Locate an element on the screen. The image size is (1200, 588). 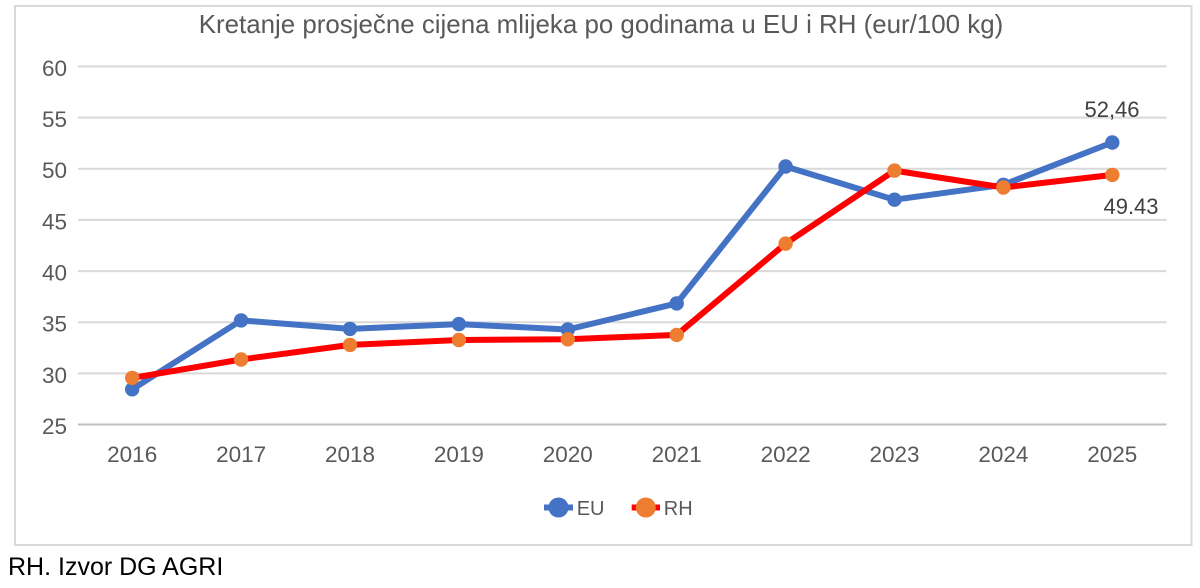
svg-text: 60 is located at coordinates (54, 68).